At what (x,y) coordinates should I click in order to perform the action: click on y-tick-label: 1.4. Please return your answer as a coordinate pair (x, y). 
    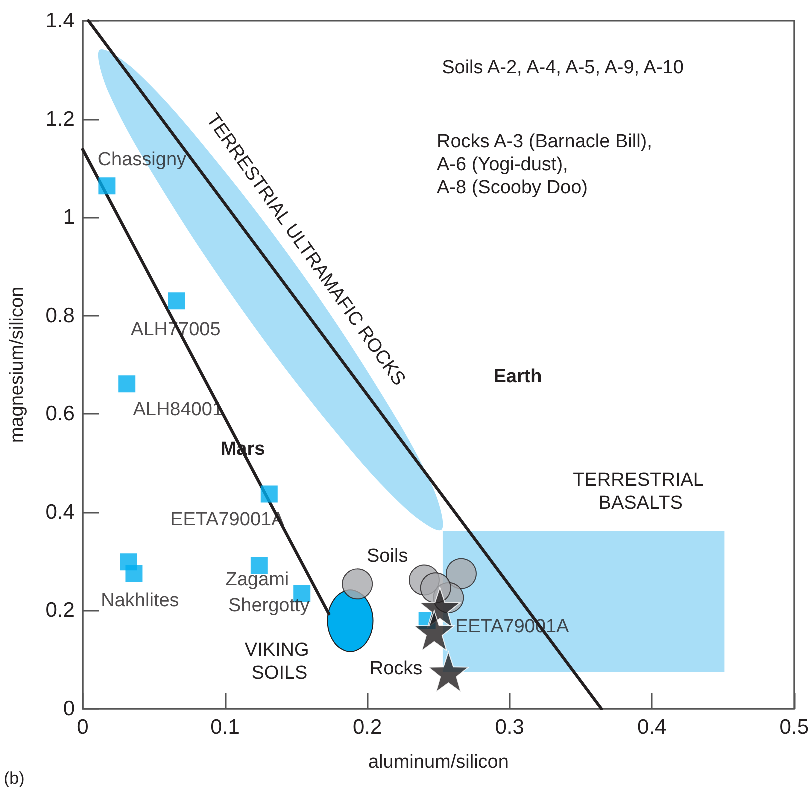
    Looking at the image, I should click on (61, 21).